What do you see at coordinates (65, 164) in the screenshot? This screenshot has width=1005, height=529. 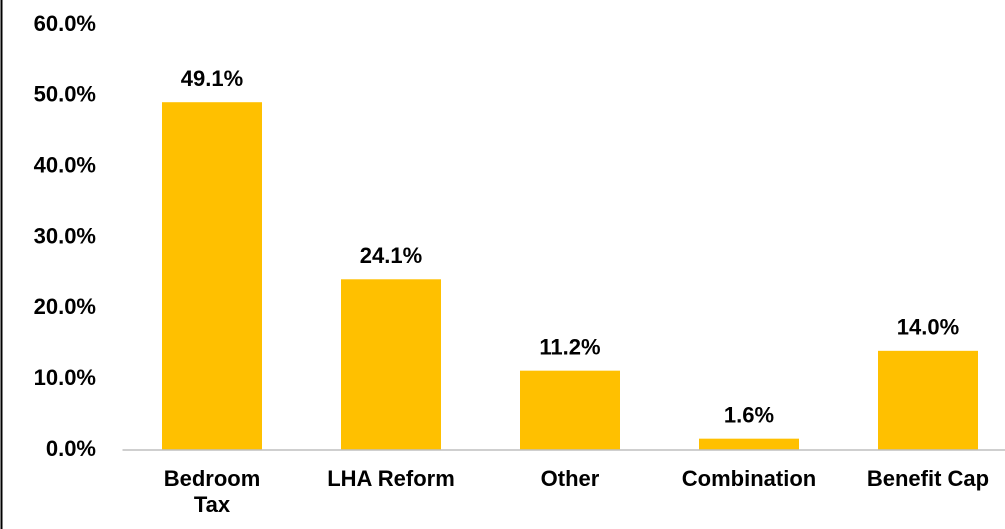 I see `y-tick-label: 40.0%` at bounding box center [65, 164].